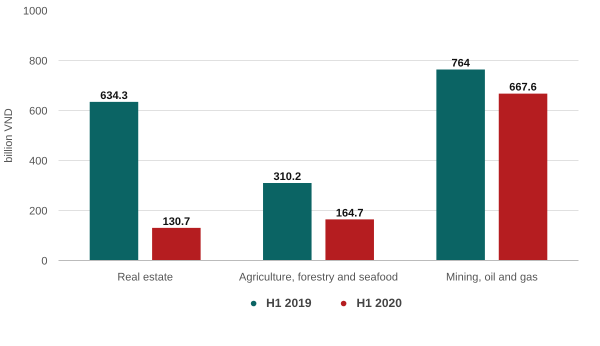 The height and width of the screenshot is (346, 600). I want to click on data-label: 667.6, so click(523, 88).